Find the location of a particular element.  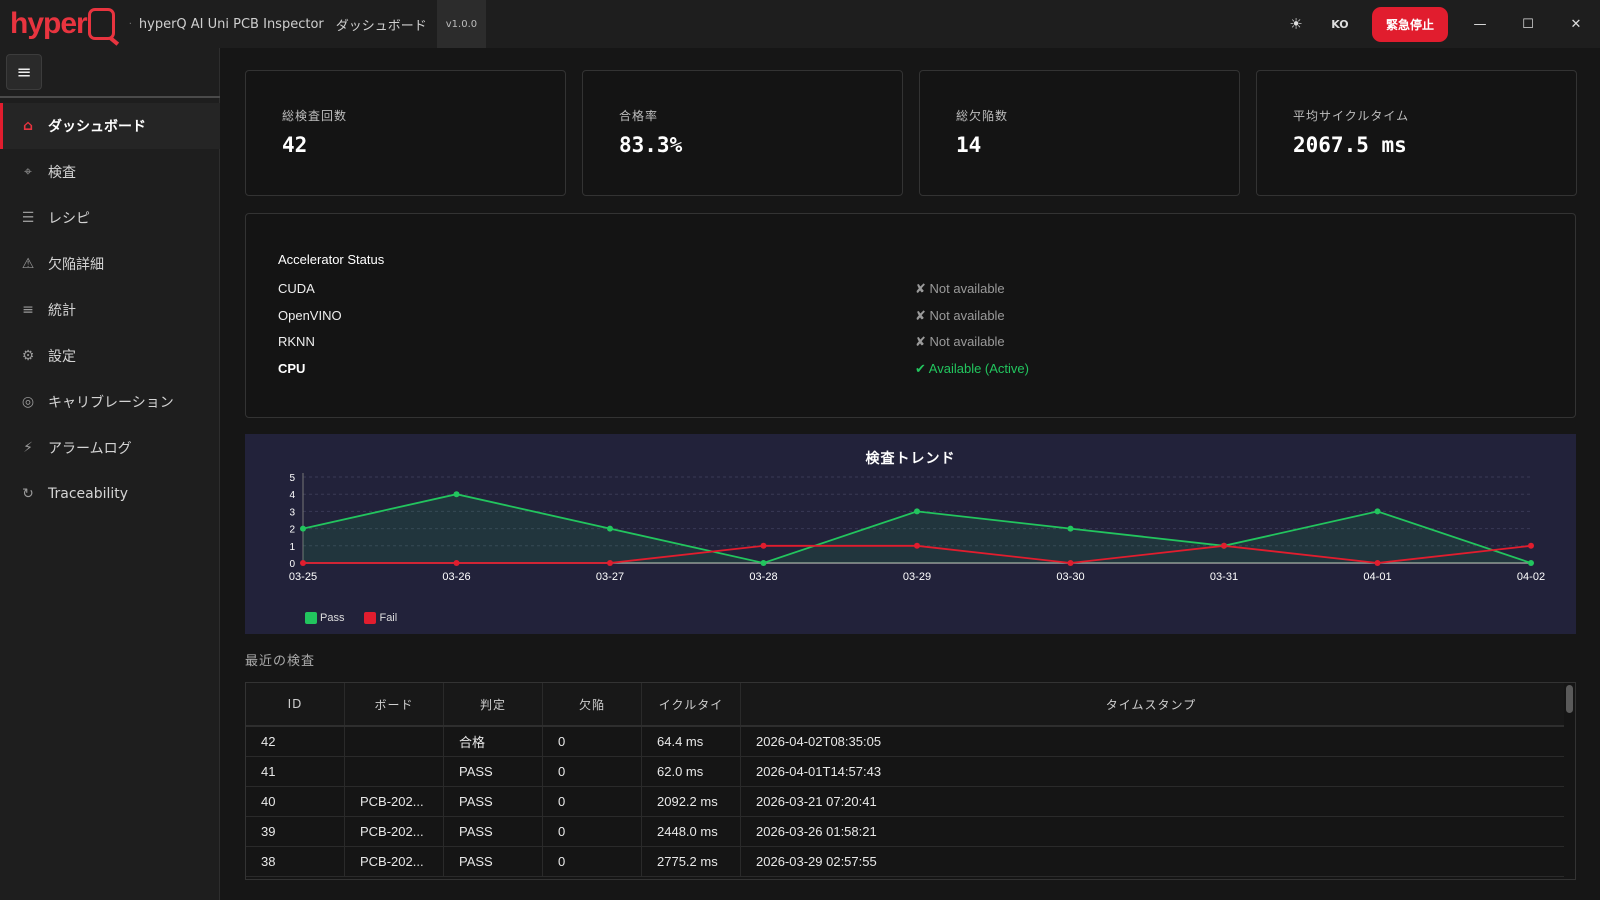

column-header-defects: 欠陥 is located at coordinates (592, 704).